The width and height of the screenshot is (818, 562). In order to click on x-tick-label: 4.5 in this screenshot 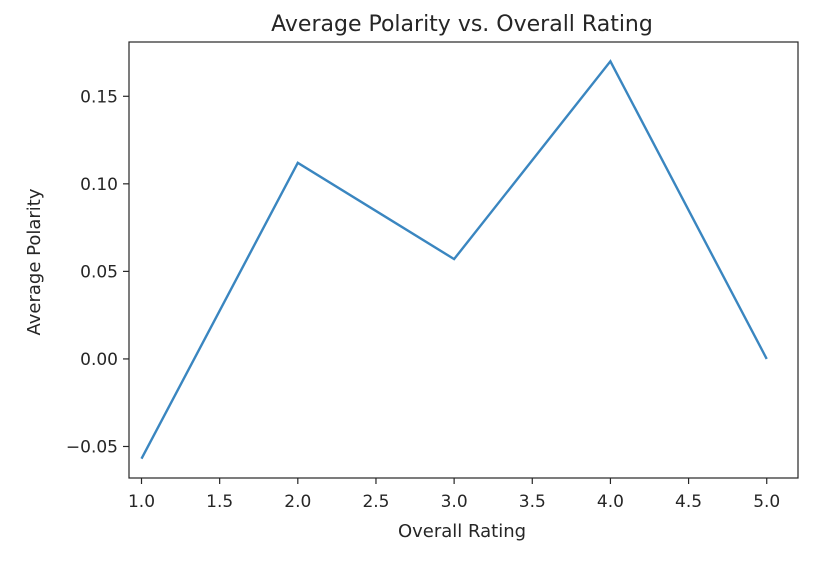, I will do `click(688, 502)`.